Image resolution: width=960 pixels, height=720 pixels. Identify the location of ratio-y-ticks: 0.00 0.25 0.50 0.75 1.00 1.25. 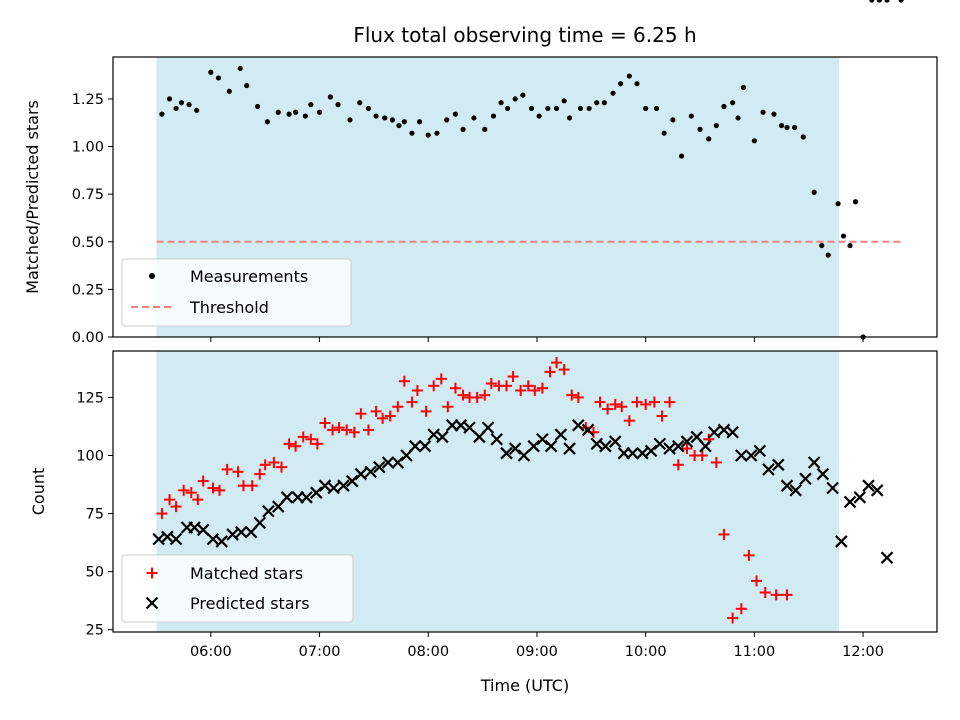
(92, 219).